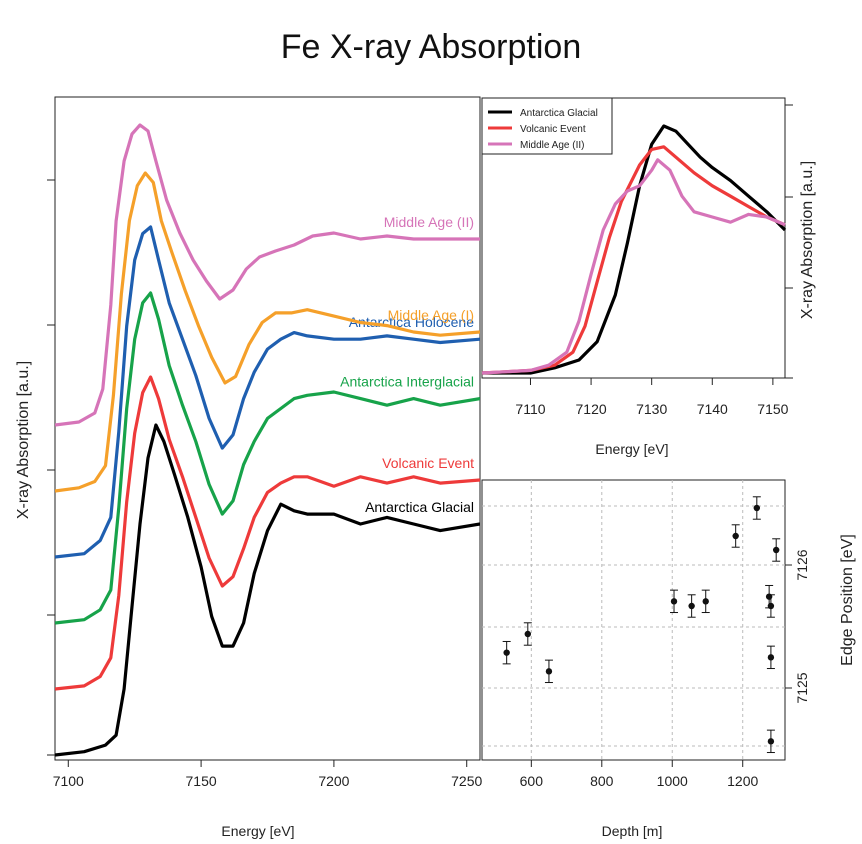  Describe the element at coordinates (552, 145) in the screenshot. I see `legend-label-middle-age-ii: Middle Age (II)` at that location.